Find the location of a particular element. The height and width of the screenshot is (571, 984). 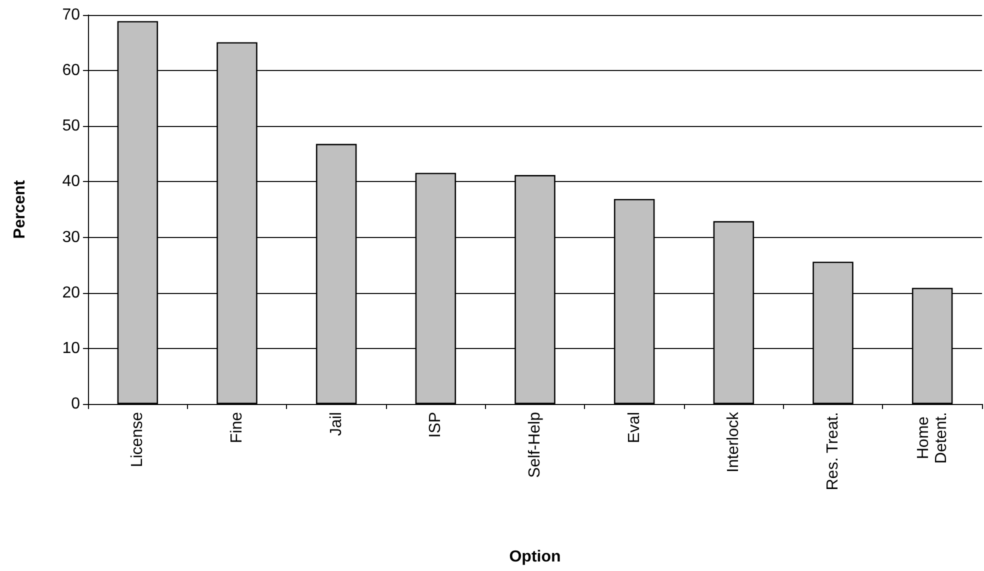

y-tick-label: 20 is located at coordinates (71, 293).